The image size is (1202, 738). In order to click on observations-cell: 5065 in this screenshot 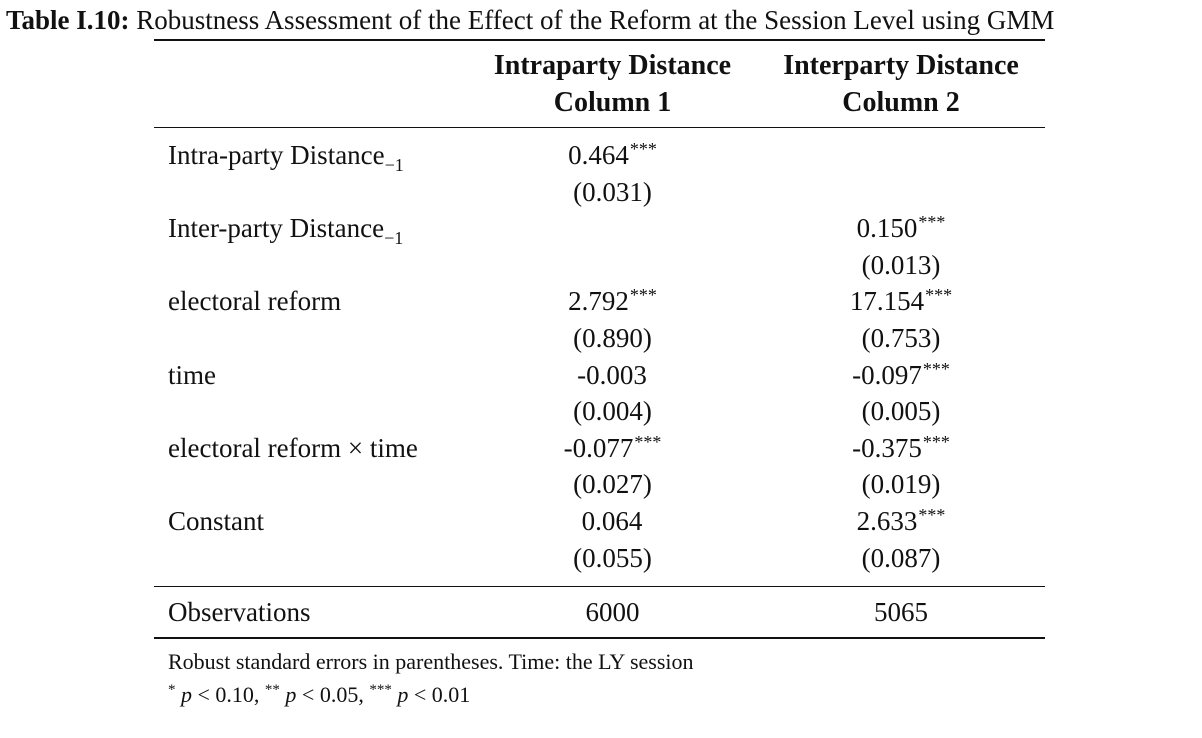, I will do `click(901, 612)`.